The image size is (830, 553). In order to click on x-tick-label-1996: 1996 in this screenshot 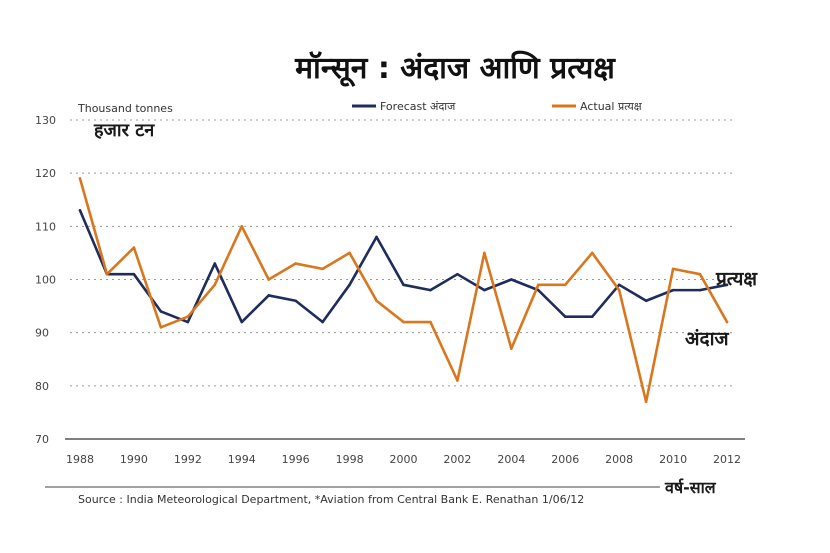, I will do `click(296, 459)`.